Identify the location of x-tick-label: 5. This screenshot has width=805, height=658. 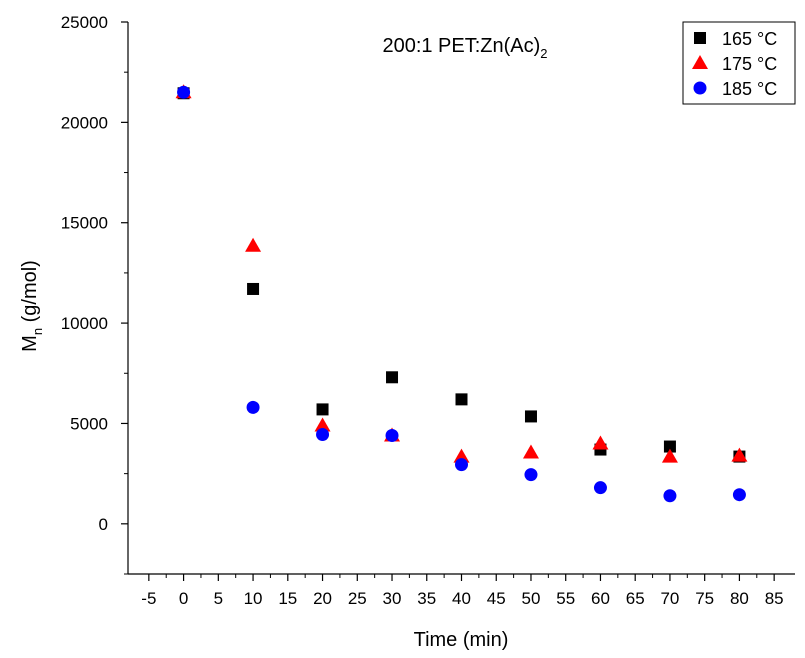
(218, 598).